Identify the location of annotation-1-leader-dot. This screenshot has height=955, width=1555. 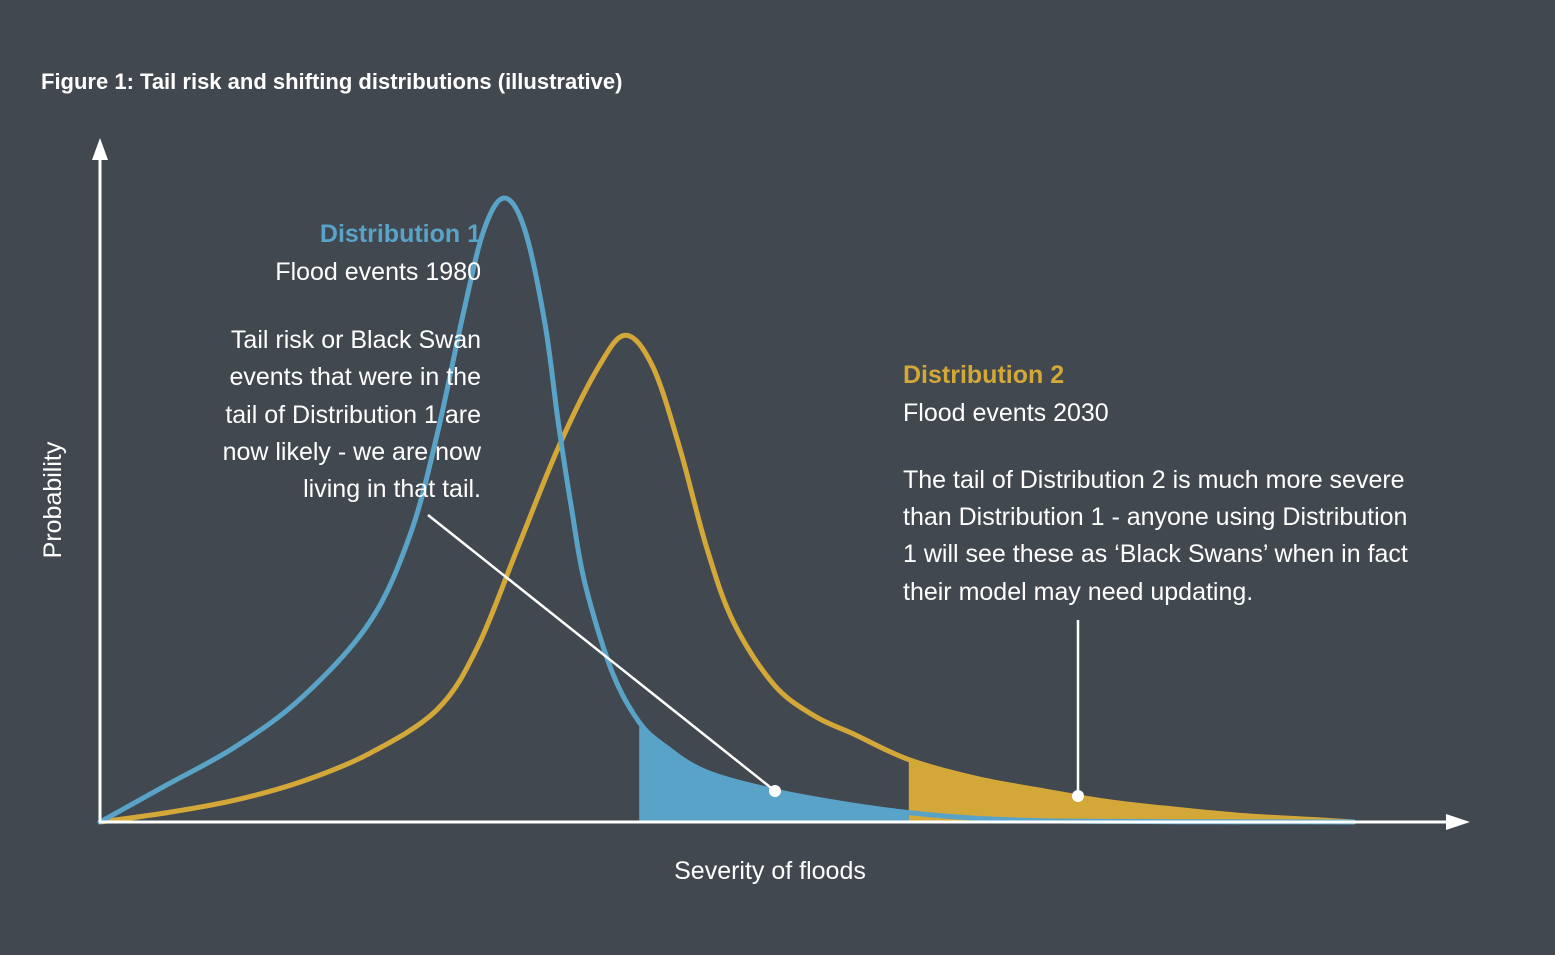
(775, 791).